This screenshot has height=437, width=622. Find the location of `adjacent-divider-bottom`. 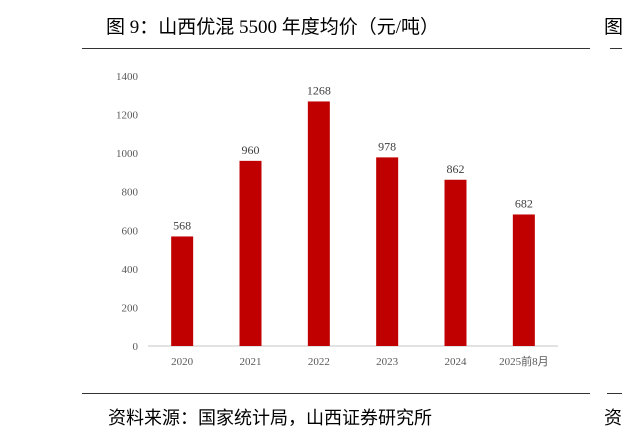

adjacent-divider-bottom is located at coordinates (614, 393).